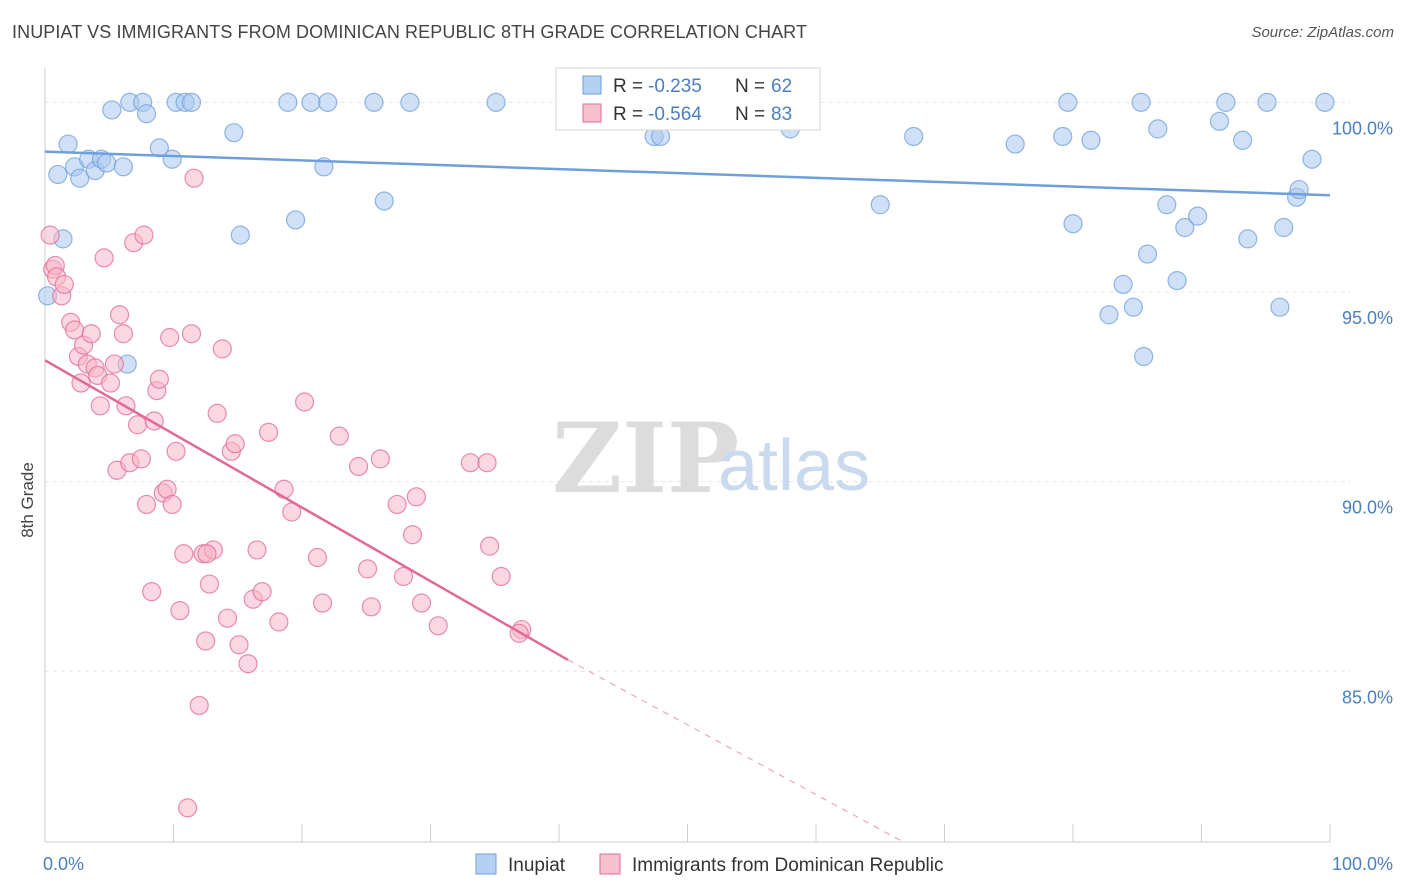  I want to click on watermark-zip: ZIP, so click(645, 458).